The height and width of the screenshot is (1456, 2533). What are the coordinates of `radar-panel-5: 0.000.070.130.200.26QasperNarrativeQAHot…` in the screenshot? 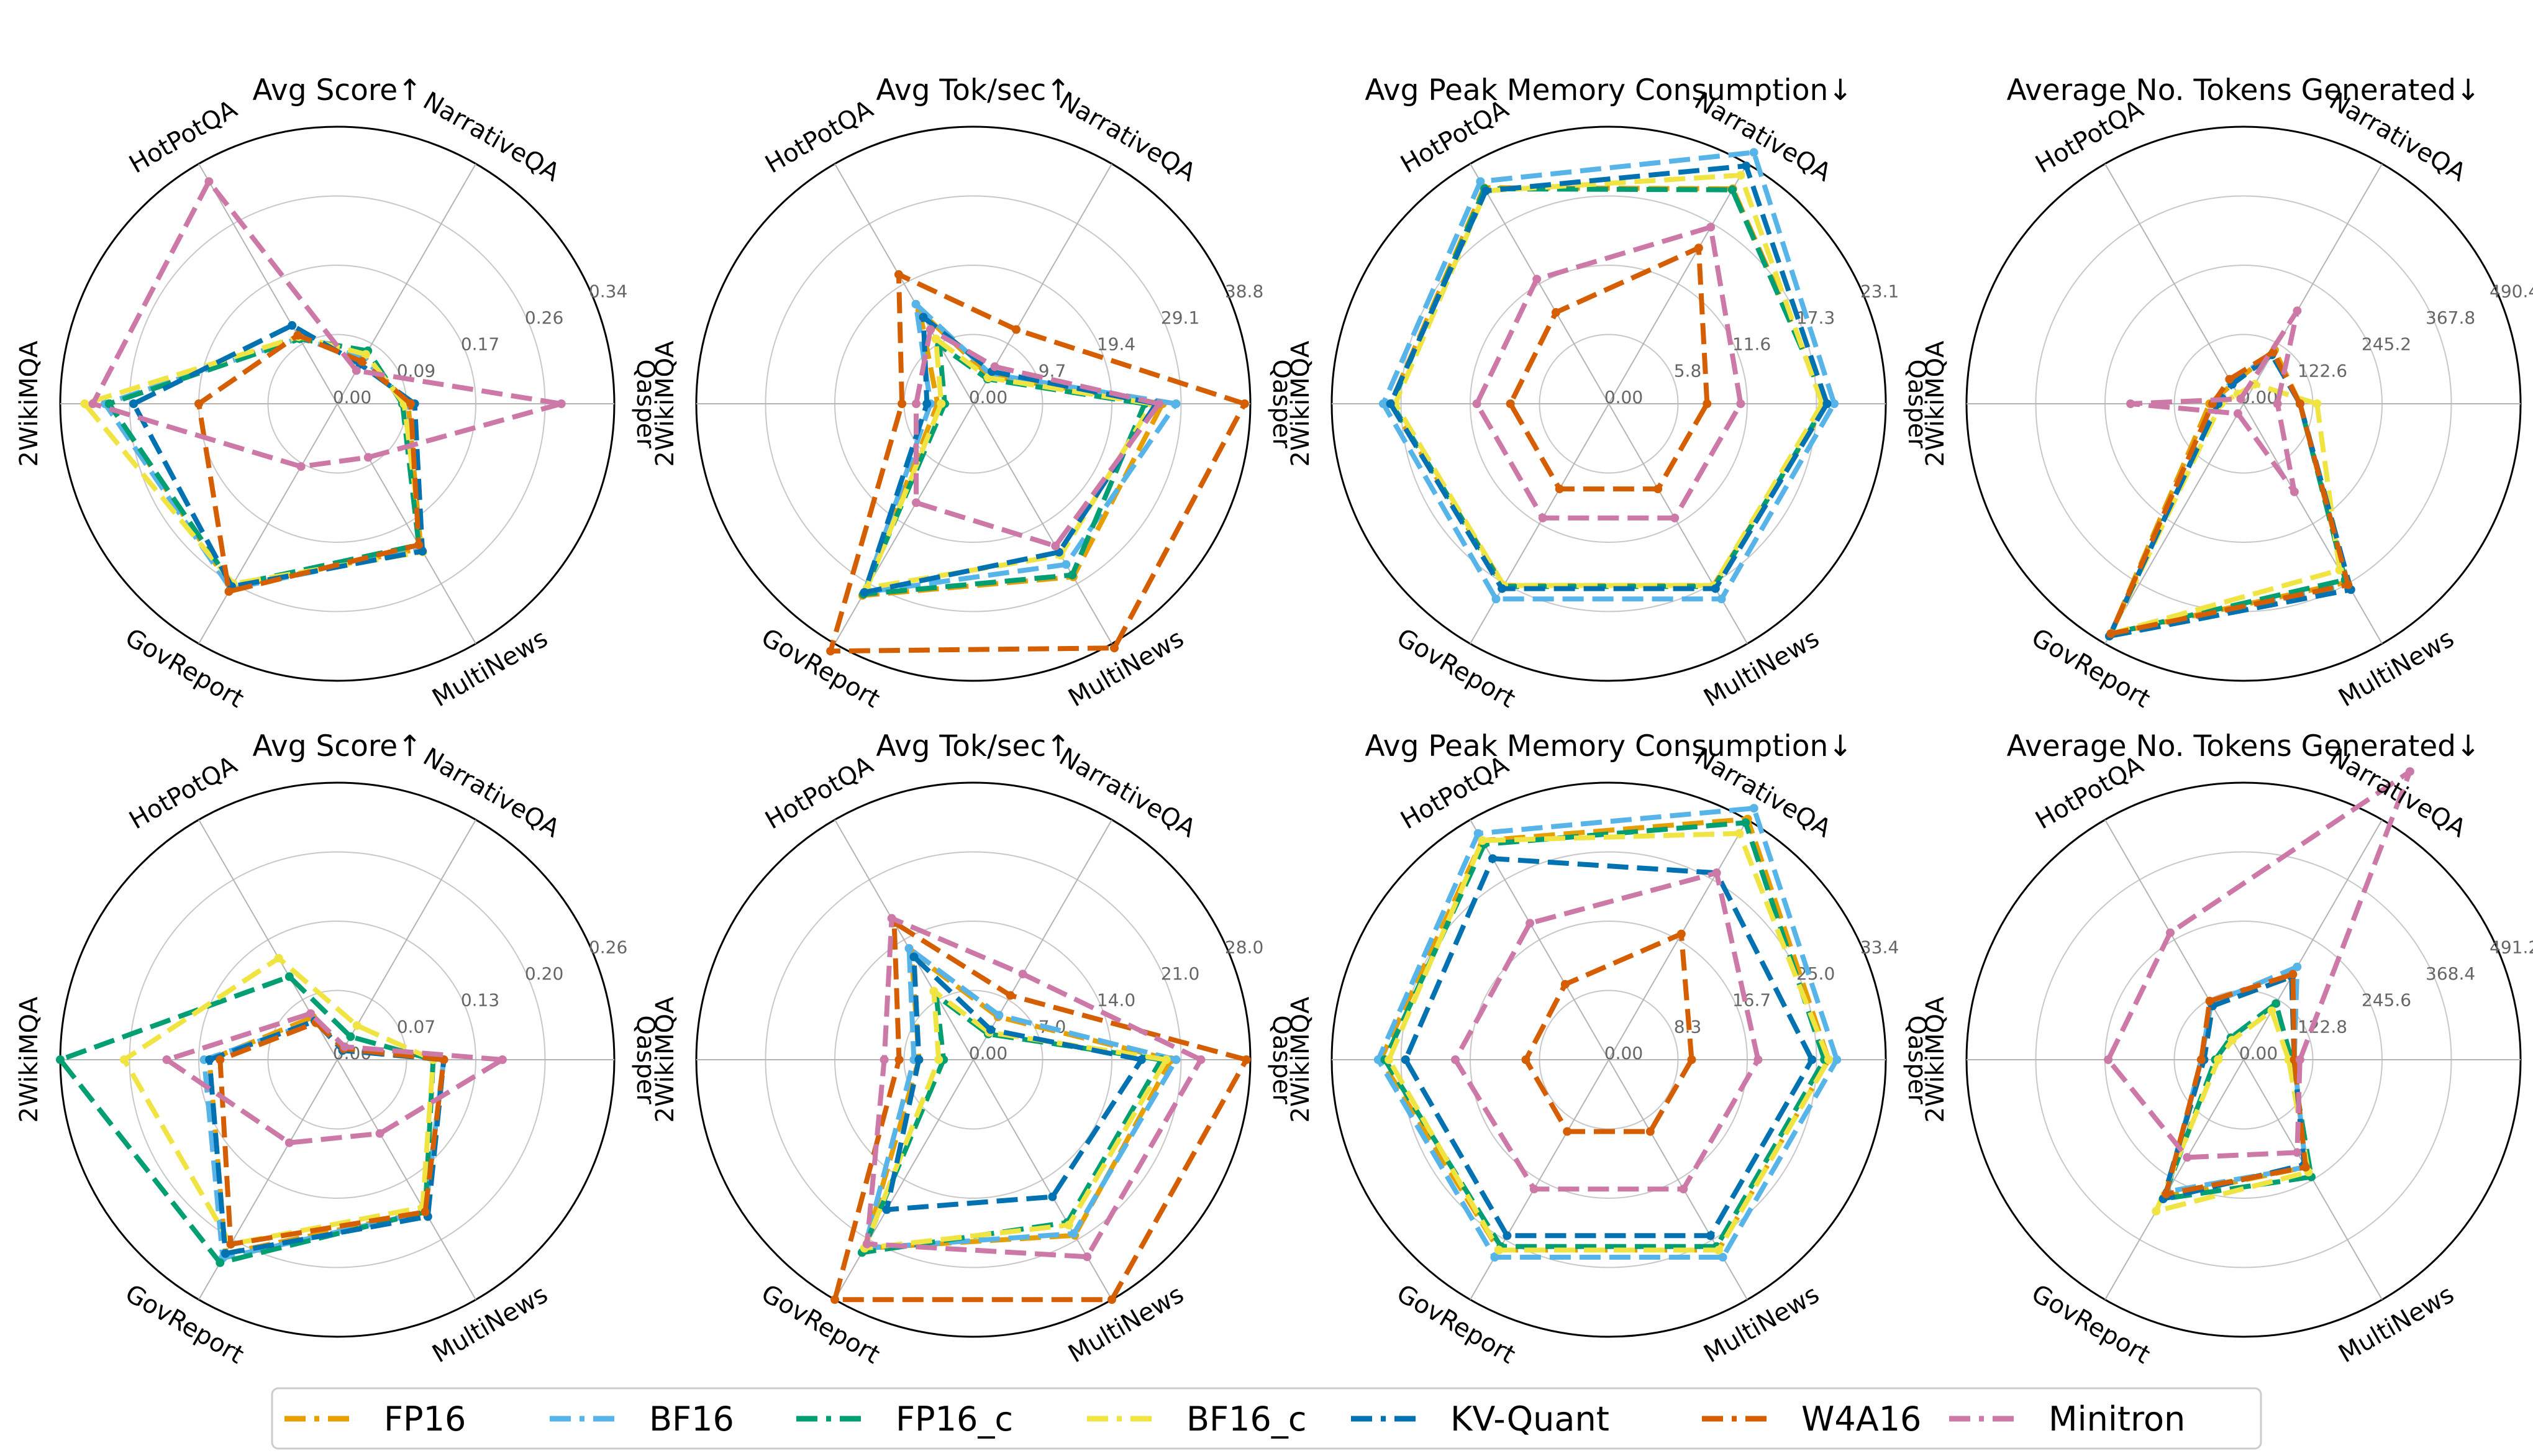 It's located at (337, 1049).